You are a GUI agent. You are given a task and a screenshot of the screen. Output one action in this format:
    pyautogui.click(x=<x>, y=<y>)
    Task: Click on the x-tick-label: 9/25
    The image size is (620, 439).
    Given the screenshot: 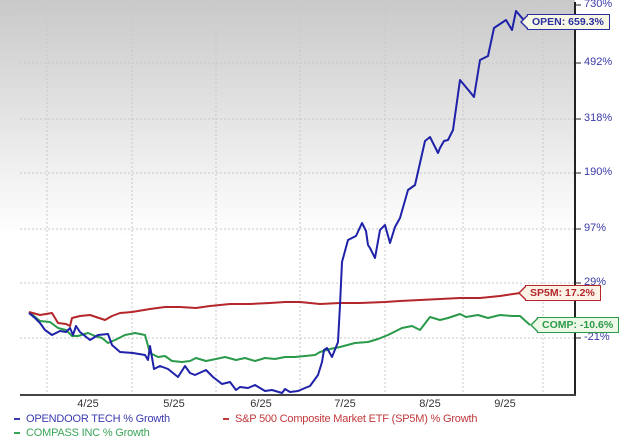 What is the action you would take?
    pyautogui.click(x=505, y=404)
    